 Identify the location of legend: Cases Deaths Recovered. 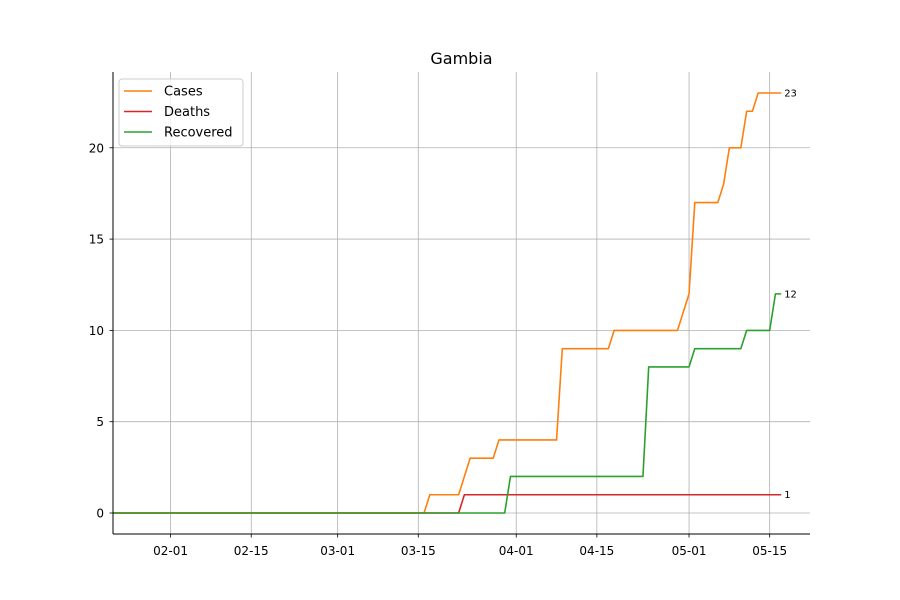
(181, 112).